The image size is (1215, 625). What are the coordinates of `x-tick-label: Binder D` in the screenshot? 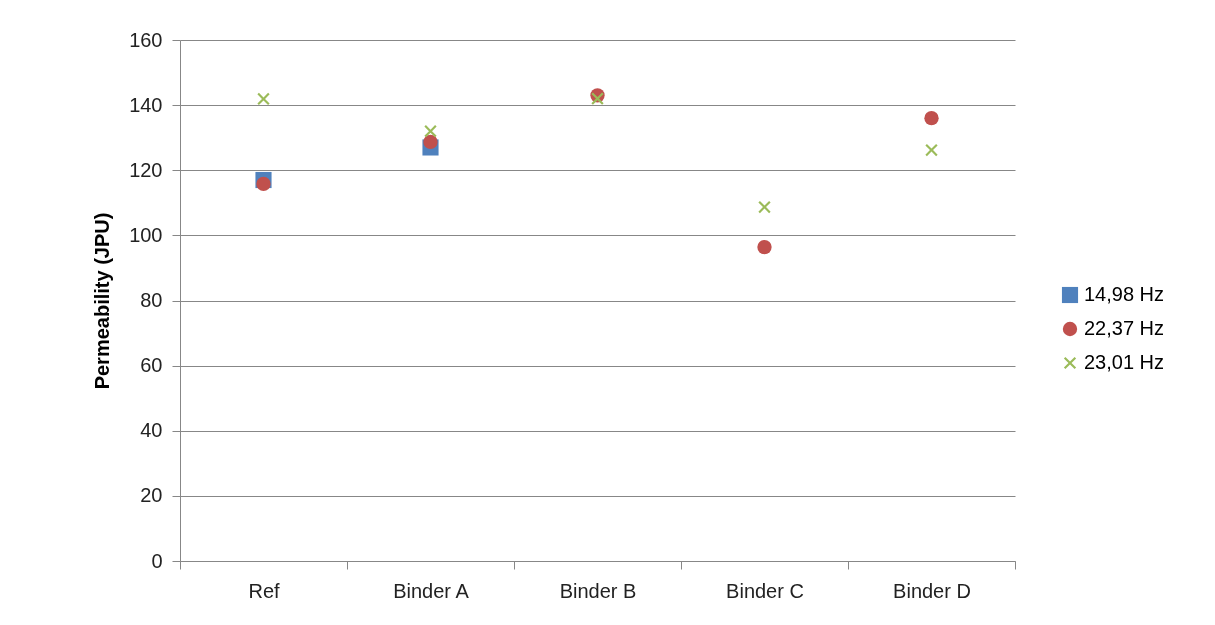 It's located at (932, 590).